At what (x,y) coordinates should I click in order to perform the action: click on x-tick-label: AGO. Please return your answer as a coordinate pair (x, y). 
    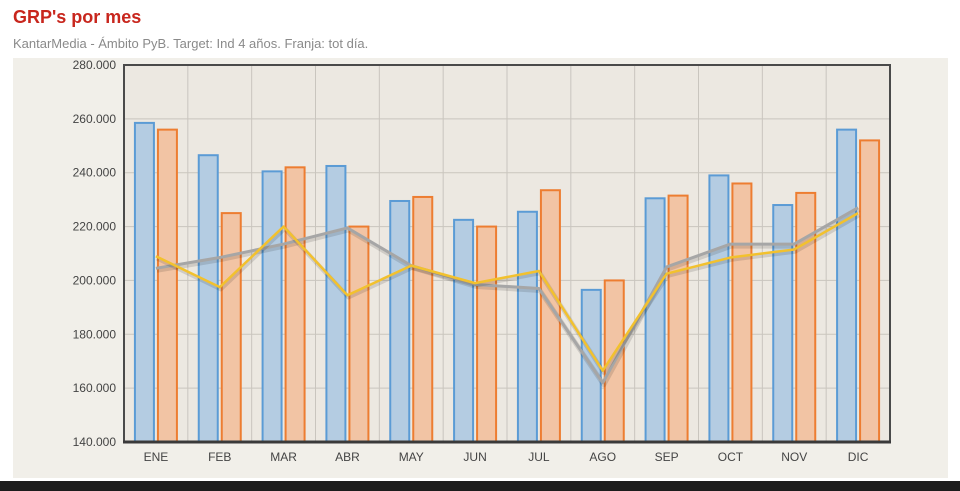
    Looking at the image, I should click on (602, 457).